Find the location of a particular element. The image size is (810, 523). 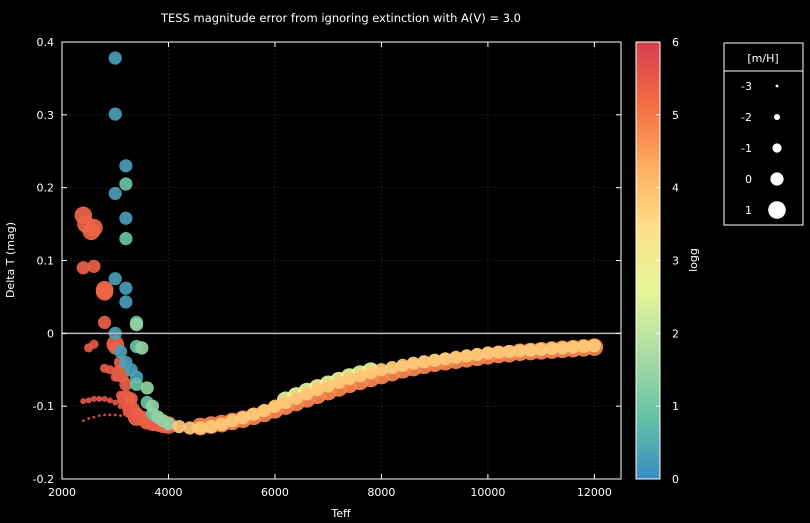

y-tick-label: -0.2 is located at coordinates (43, 479).